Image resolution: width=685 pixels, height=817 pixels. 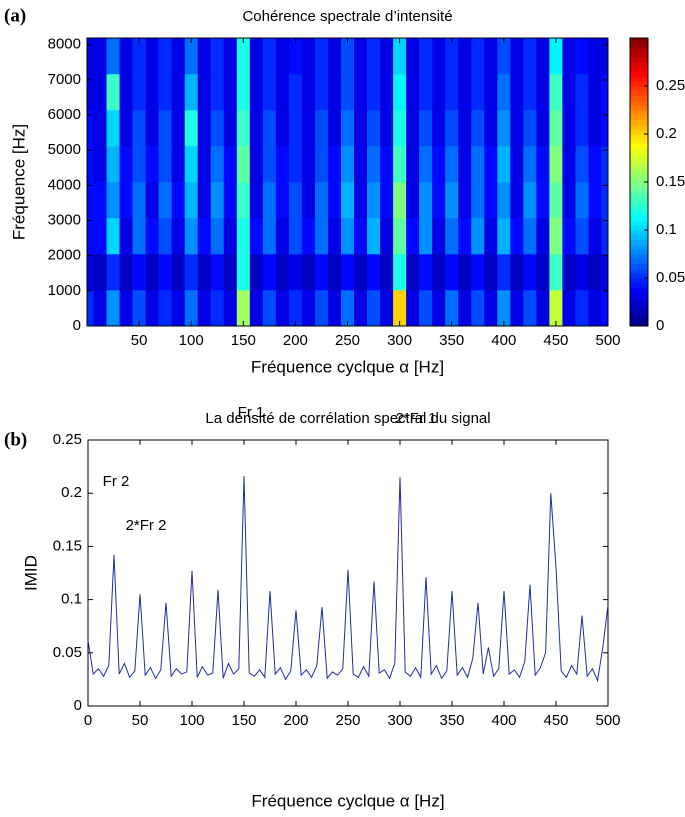 I want to click on x-tick-label: 400, so click(x=503, y=720).